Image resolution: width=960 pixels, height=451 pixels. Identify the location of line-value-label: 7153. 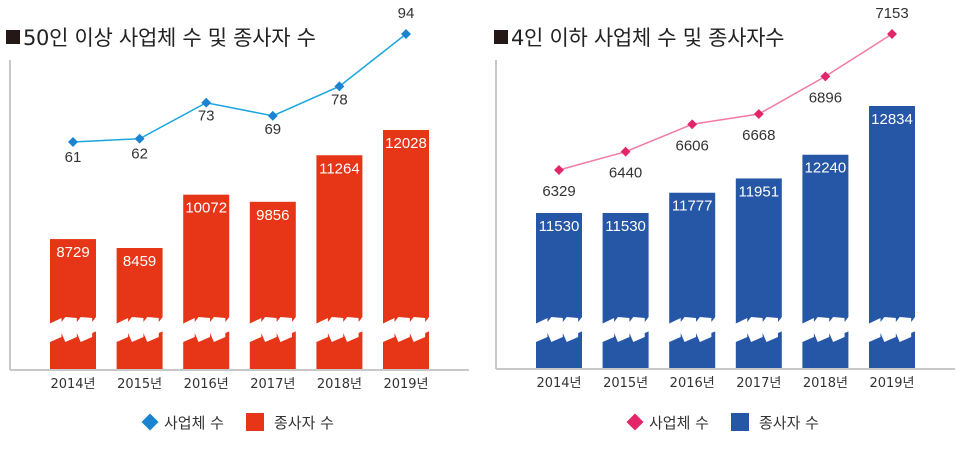
(891, 13).